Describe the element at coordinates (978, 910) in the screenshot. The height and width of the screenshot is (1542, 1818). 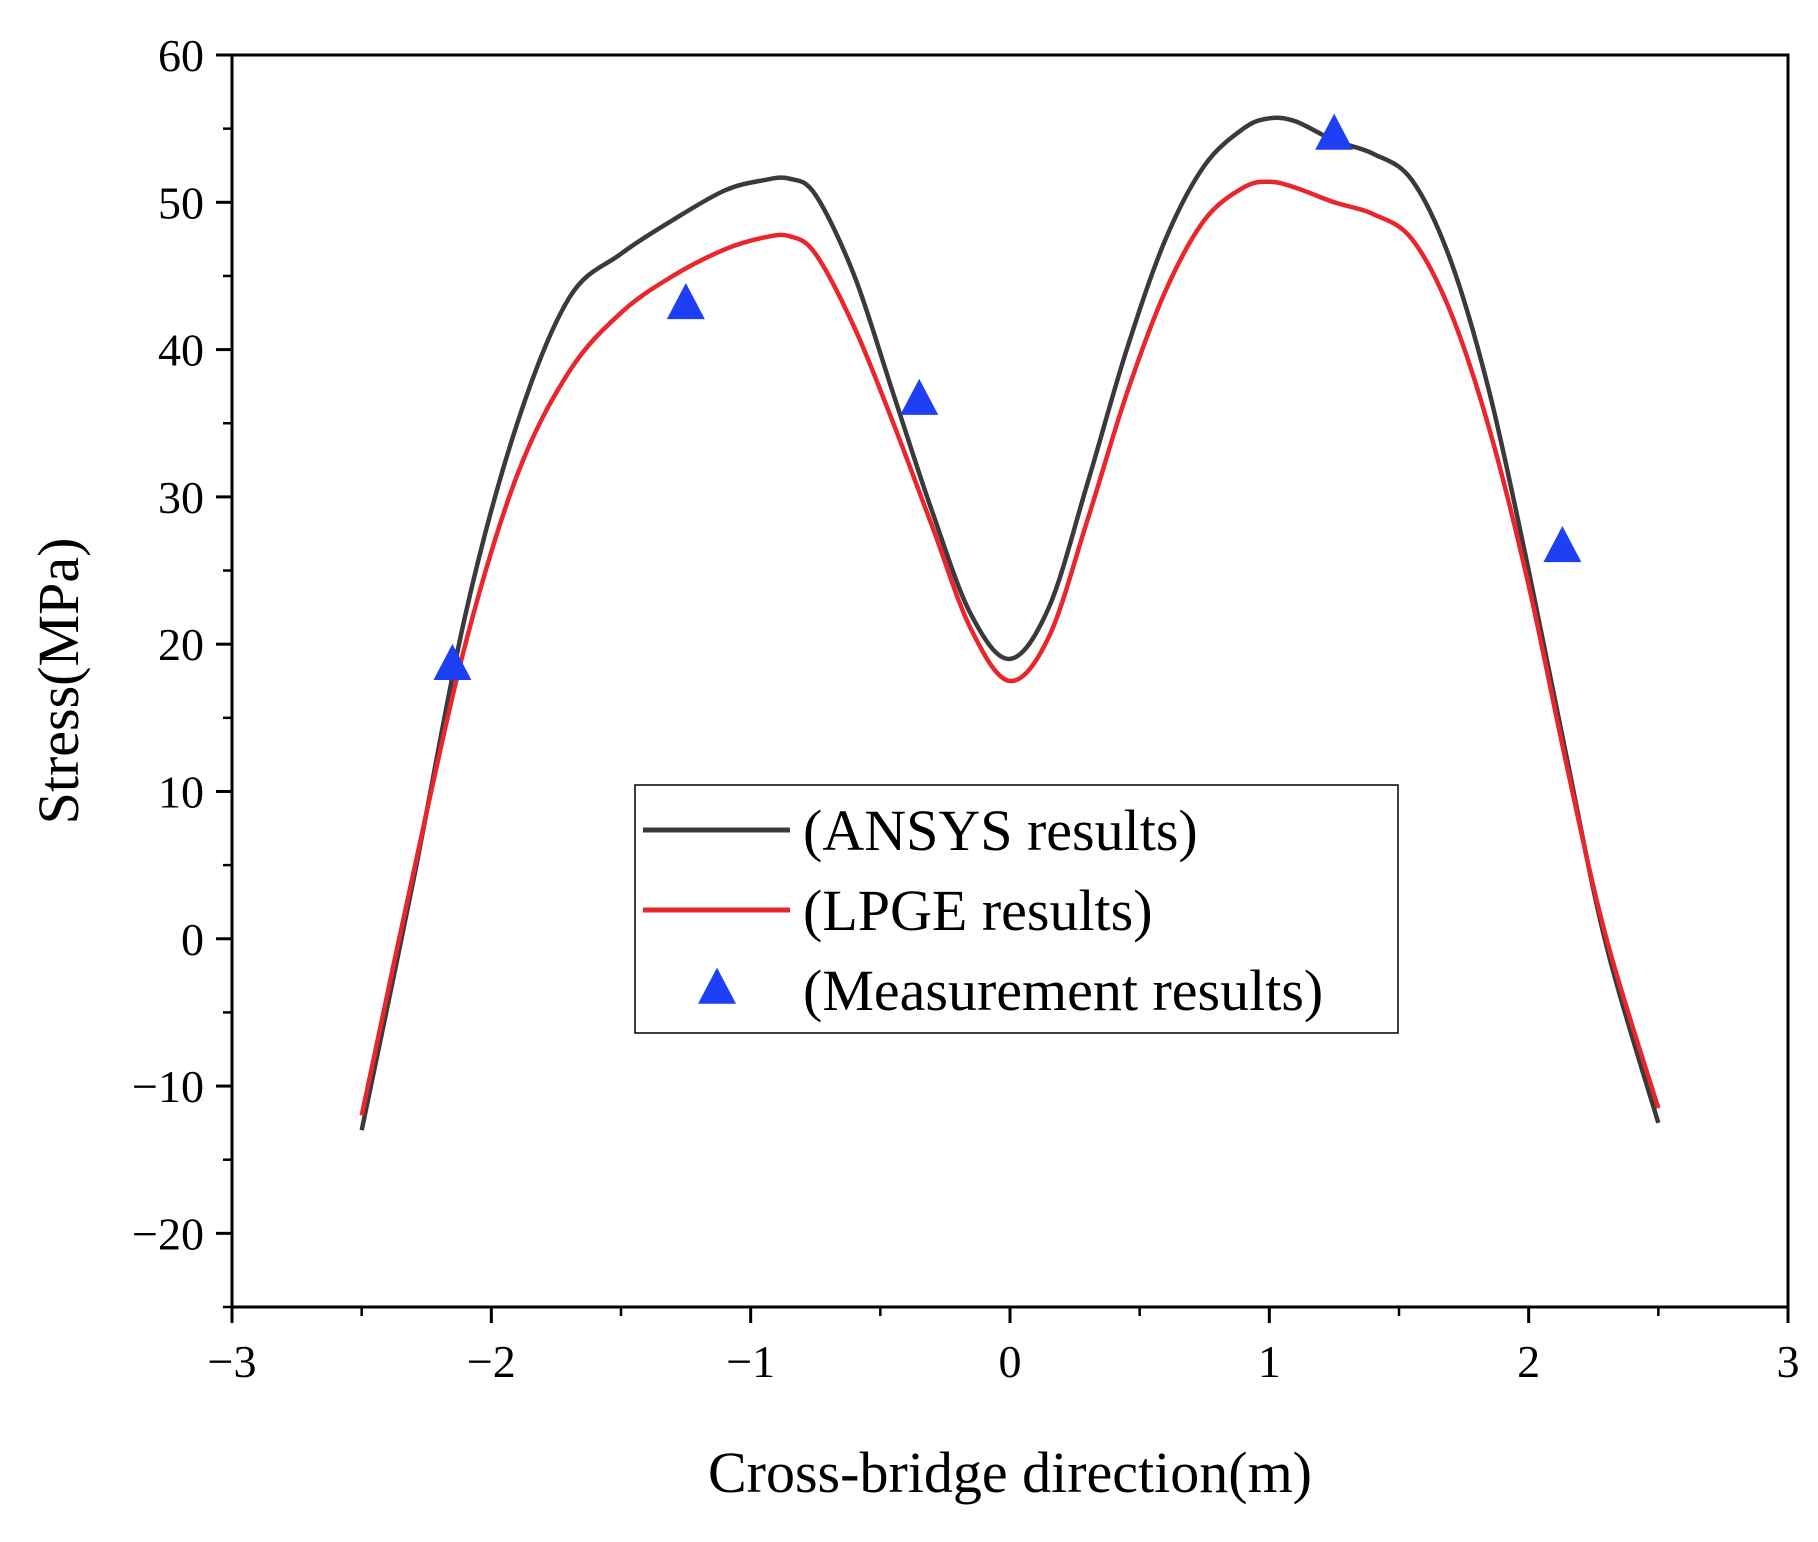
I see `legend-label-lpge: (LPGE results)` at that location.